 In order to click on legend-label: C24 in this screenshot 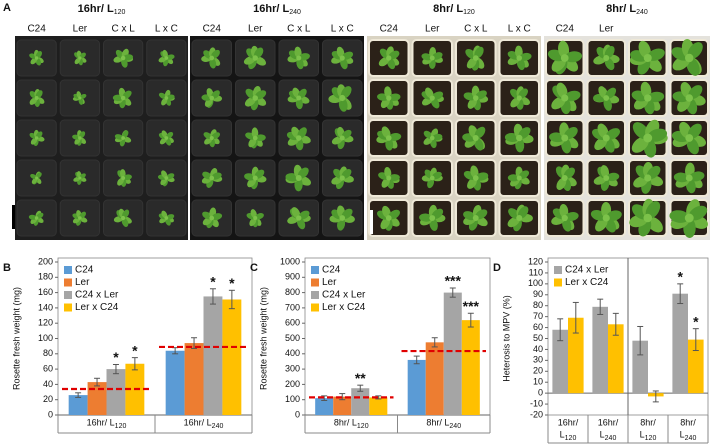, I will do `click(84, 270)`.